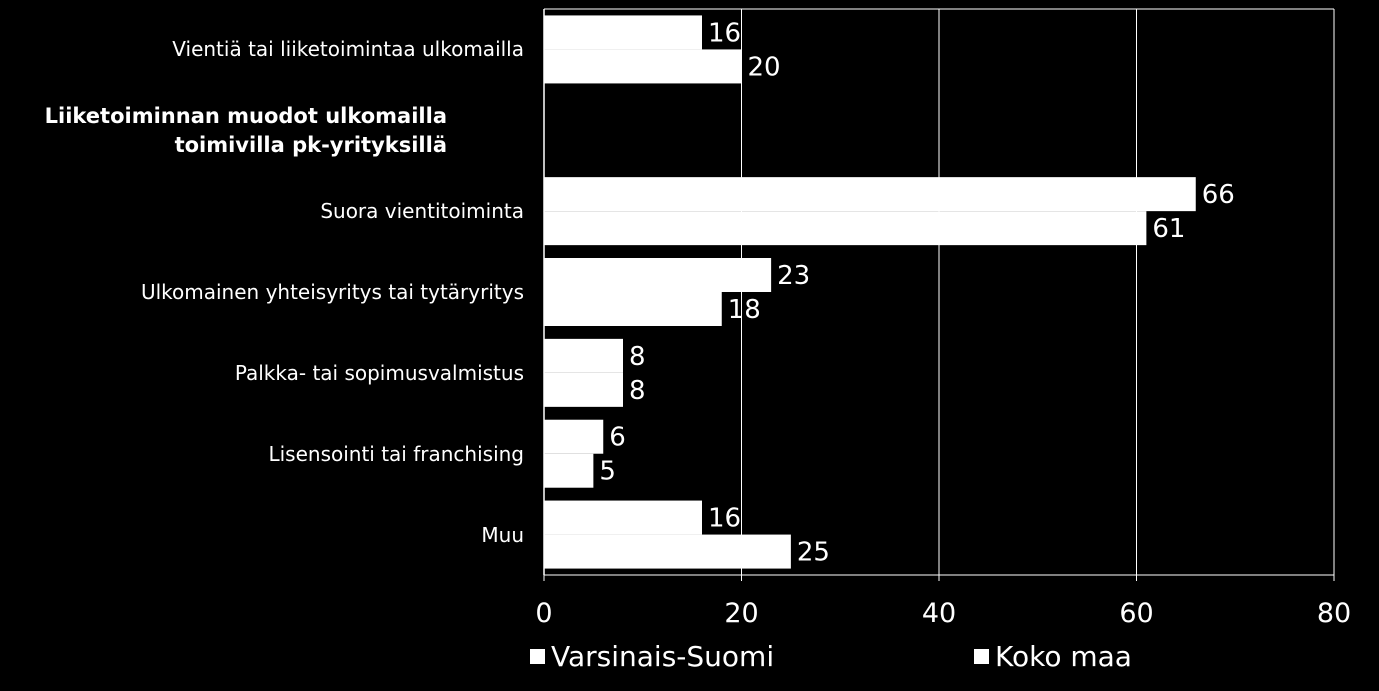 The image size is (1379, 691). I want to click on x-tick-label: 20, so click(741, 613).